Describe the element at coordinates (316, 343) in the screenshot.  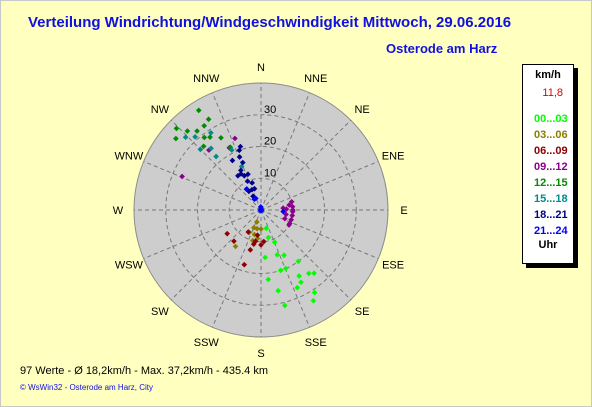
I see `direction-label: SSE` at that location.